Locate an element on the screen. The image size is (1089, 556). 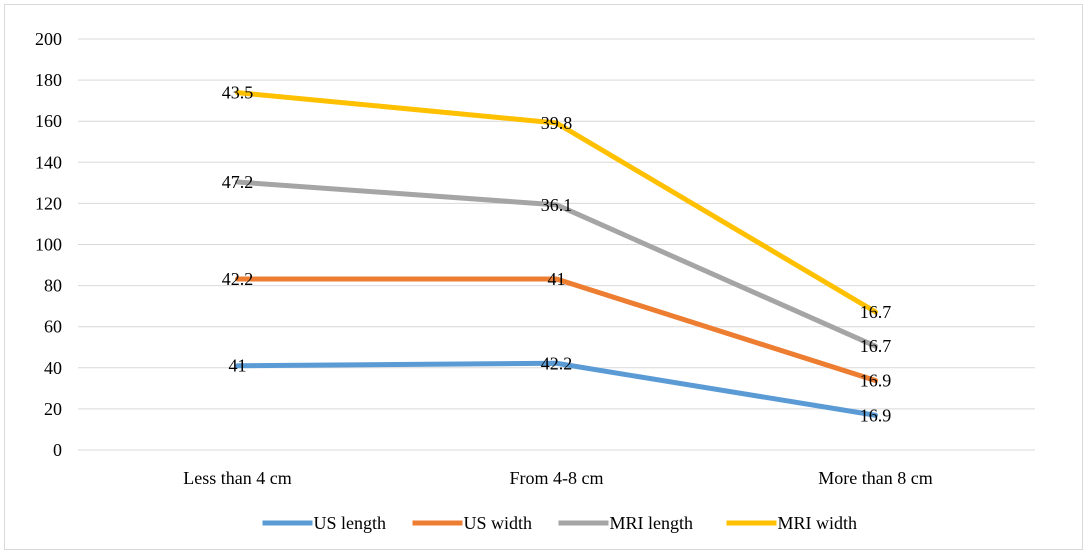
legend-label: US width is located at coordinates (498, 523).